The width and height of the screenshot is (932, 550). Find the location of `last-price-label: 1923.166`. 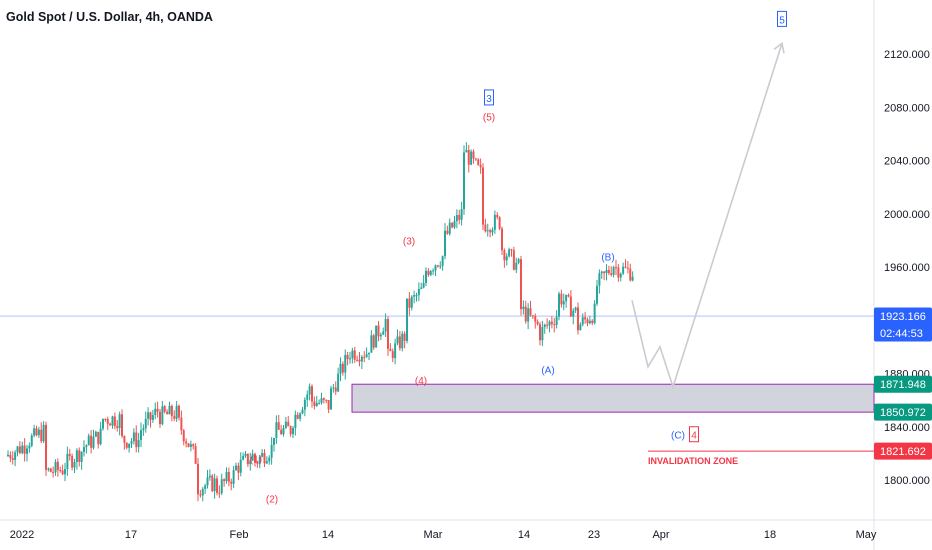

last-price-label: 1923.166 is located at coordinates (903, 317).